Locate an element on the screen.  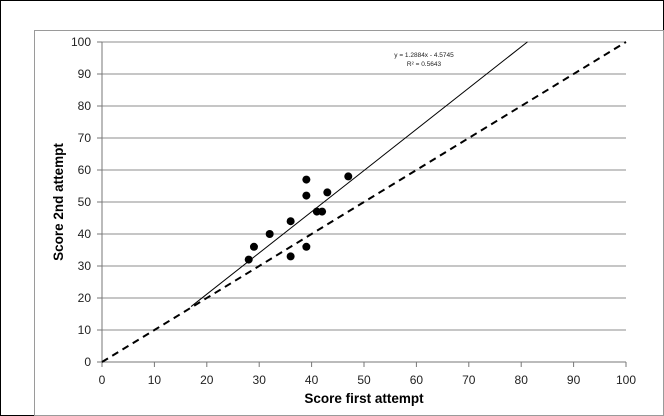
x-tick-label: 100 is located at coordinates (626, 380).